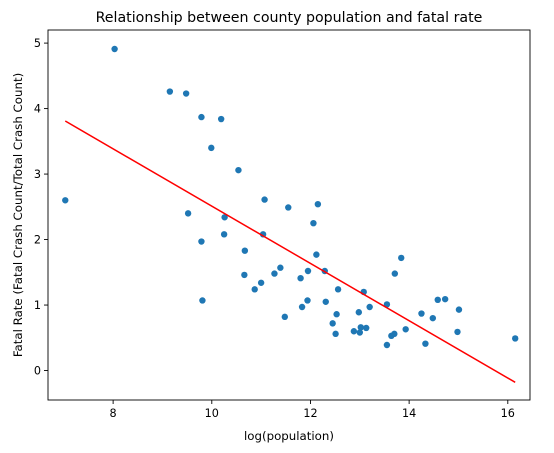 Image resolution: width=554 pixels, height=453 pixels. Describe the element at coordinates (37, 174) in the screenshot. I see `y-tick-label: 3` at that location.